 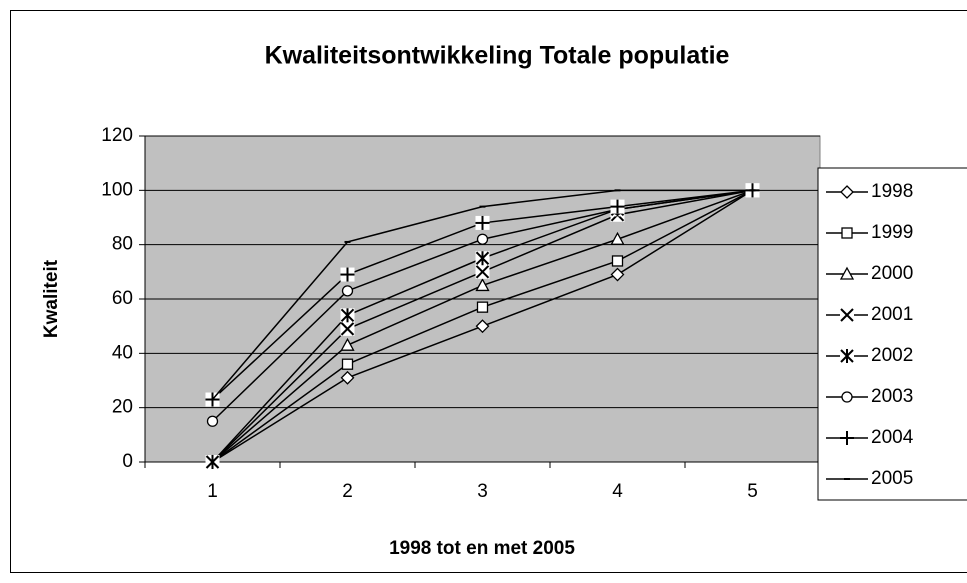 What do you see at coordinates (347, 491) in the screenshot?
I see `x-tick-label: 2` at bounding box center [347, 491].